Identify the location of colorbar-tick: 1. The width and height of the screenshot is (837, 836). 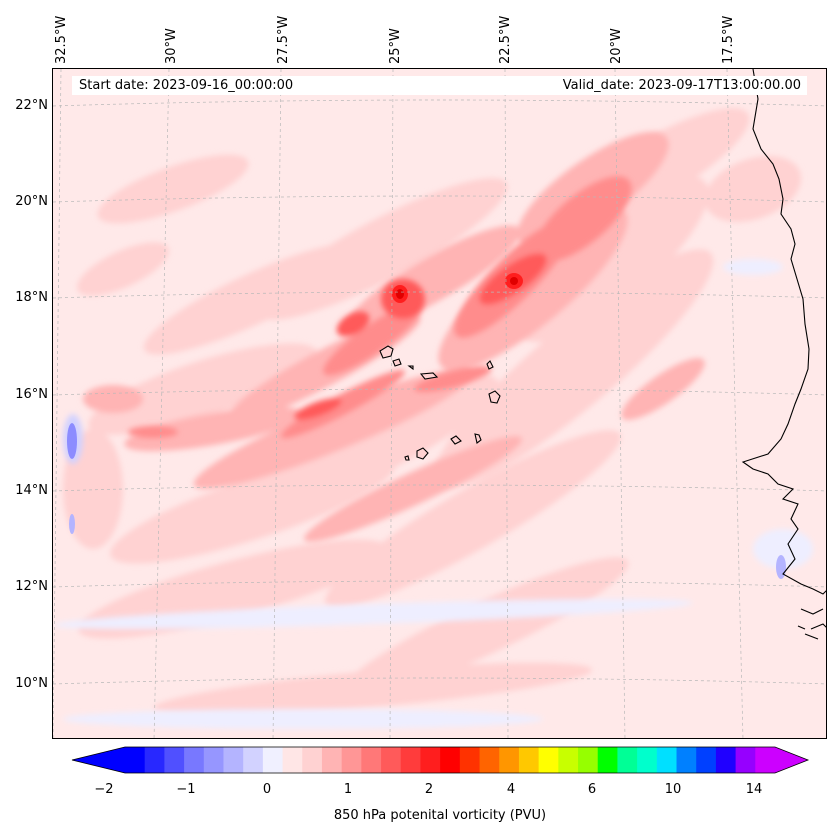
(348, 789).